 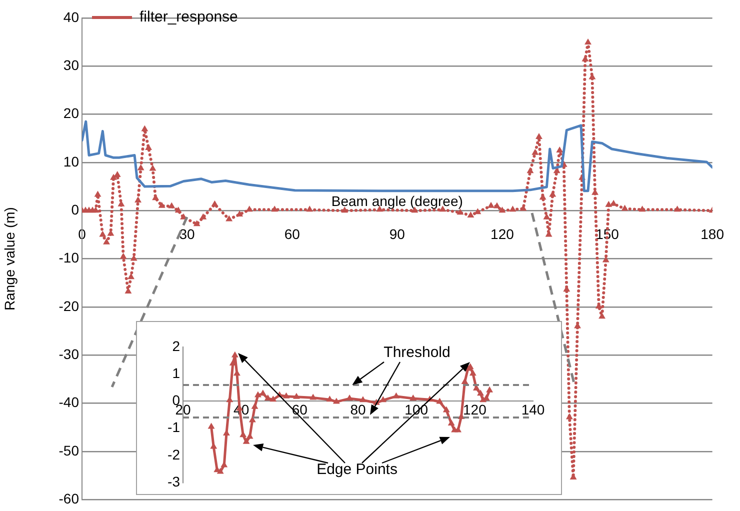 What do you see at coordinates (69, 354) in the screenshot?
I see `y-tick-label: -30` at bounding box center [69, 354].